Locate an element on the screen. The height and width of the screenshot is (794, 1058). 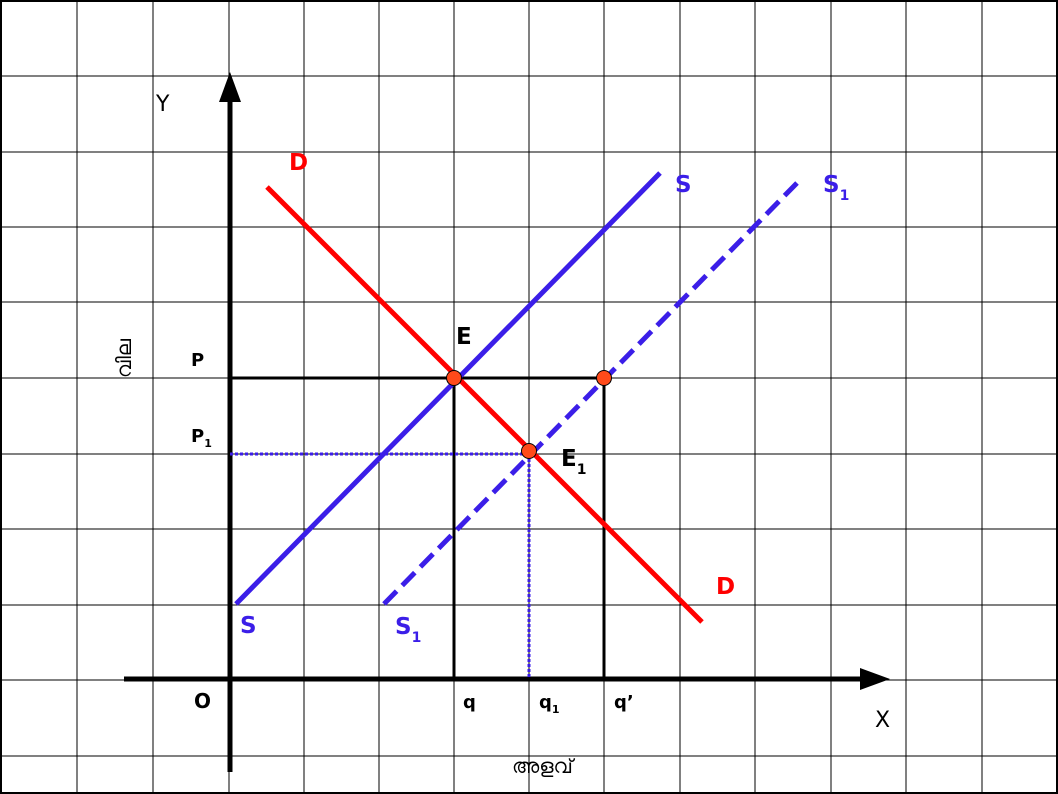
x-axis-arrow is located at coordinates (875, 679).